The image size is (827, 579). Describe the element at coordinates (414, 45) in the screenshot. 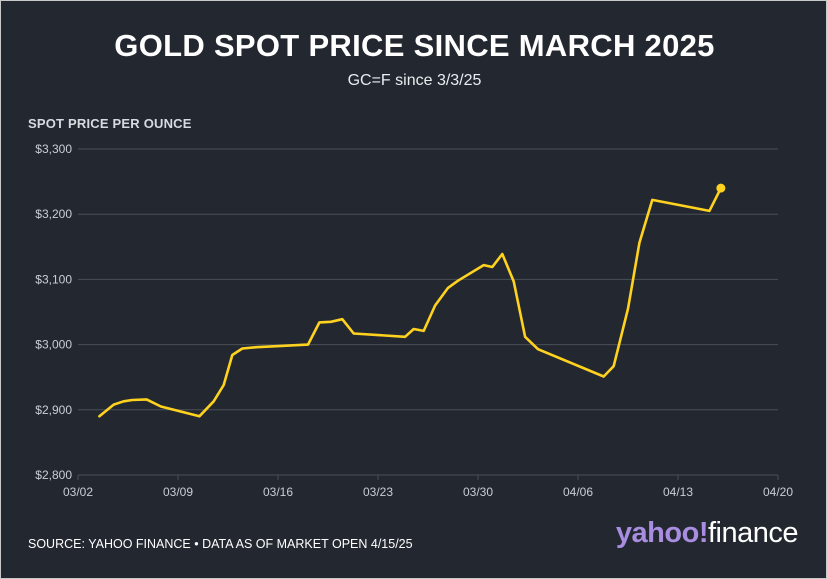

I see `chart-title: GOLD SPOT PRICE SINCE MARCH 2025` at that location.